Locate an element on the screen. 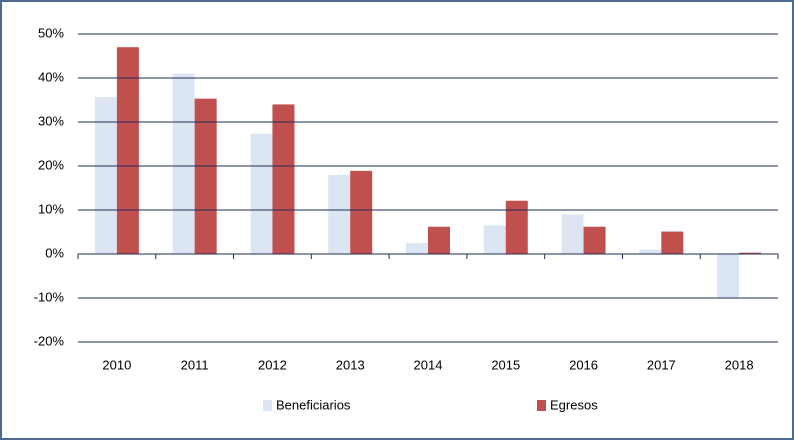 This screenshot has height=445, width=794. y-tick-label: 40% is located at coordinates (51, 76).